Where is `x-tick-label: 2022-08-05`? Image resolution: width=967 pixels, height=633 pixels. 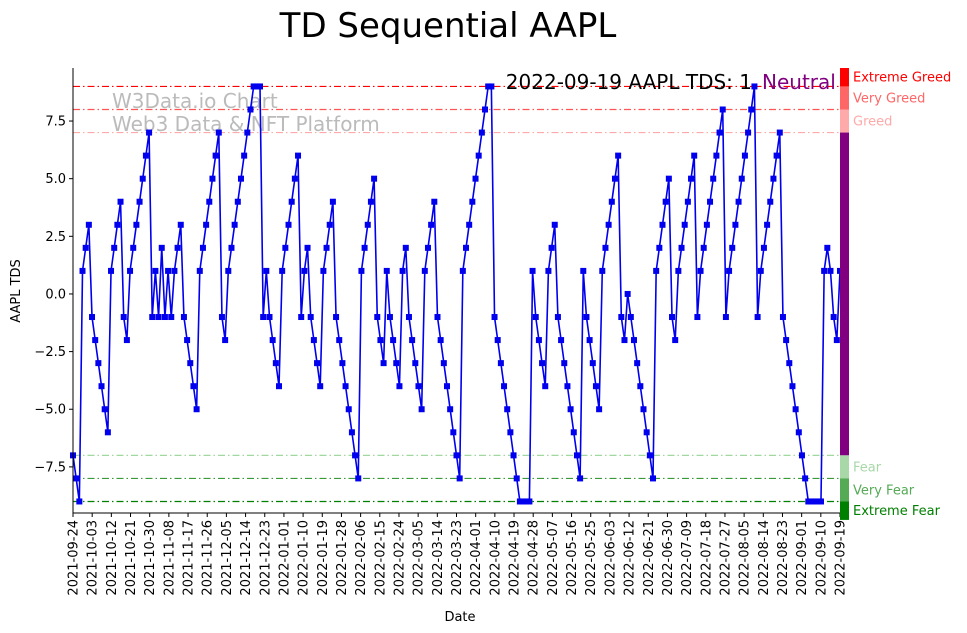
x-tick-label: 2022-08-05 is located at coordinates (745, 558).